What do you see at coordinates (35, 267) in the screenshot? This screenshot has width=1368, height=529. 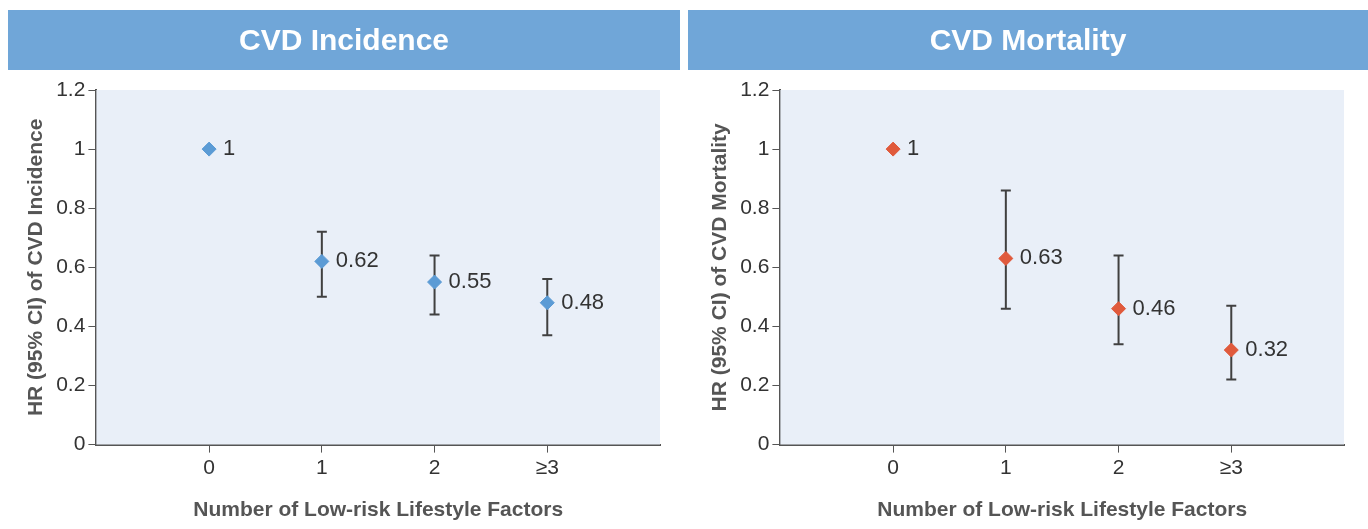 I see `y-axis-title: HR (95% CI) of CVD Incidence` at bounding box center [35, 267].